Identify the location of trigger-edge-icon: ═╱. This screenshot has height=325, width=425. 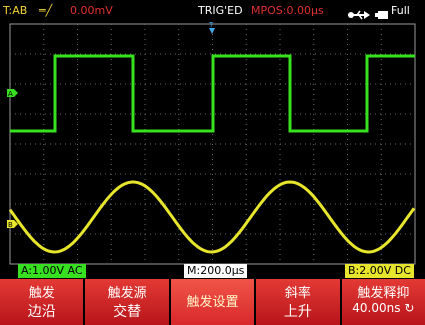
(46, 10).